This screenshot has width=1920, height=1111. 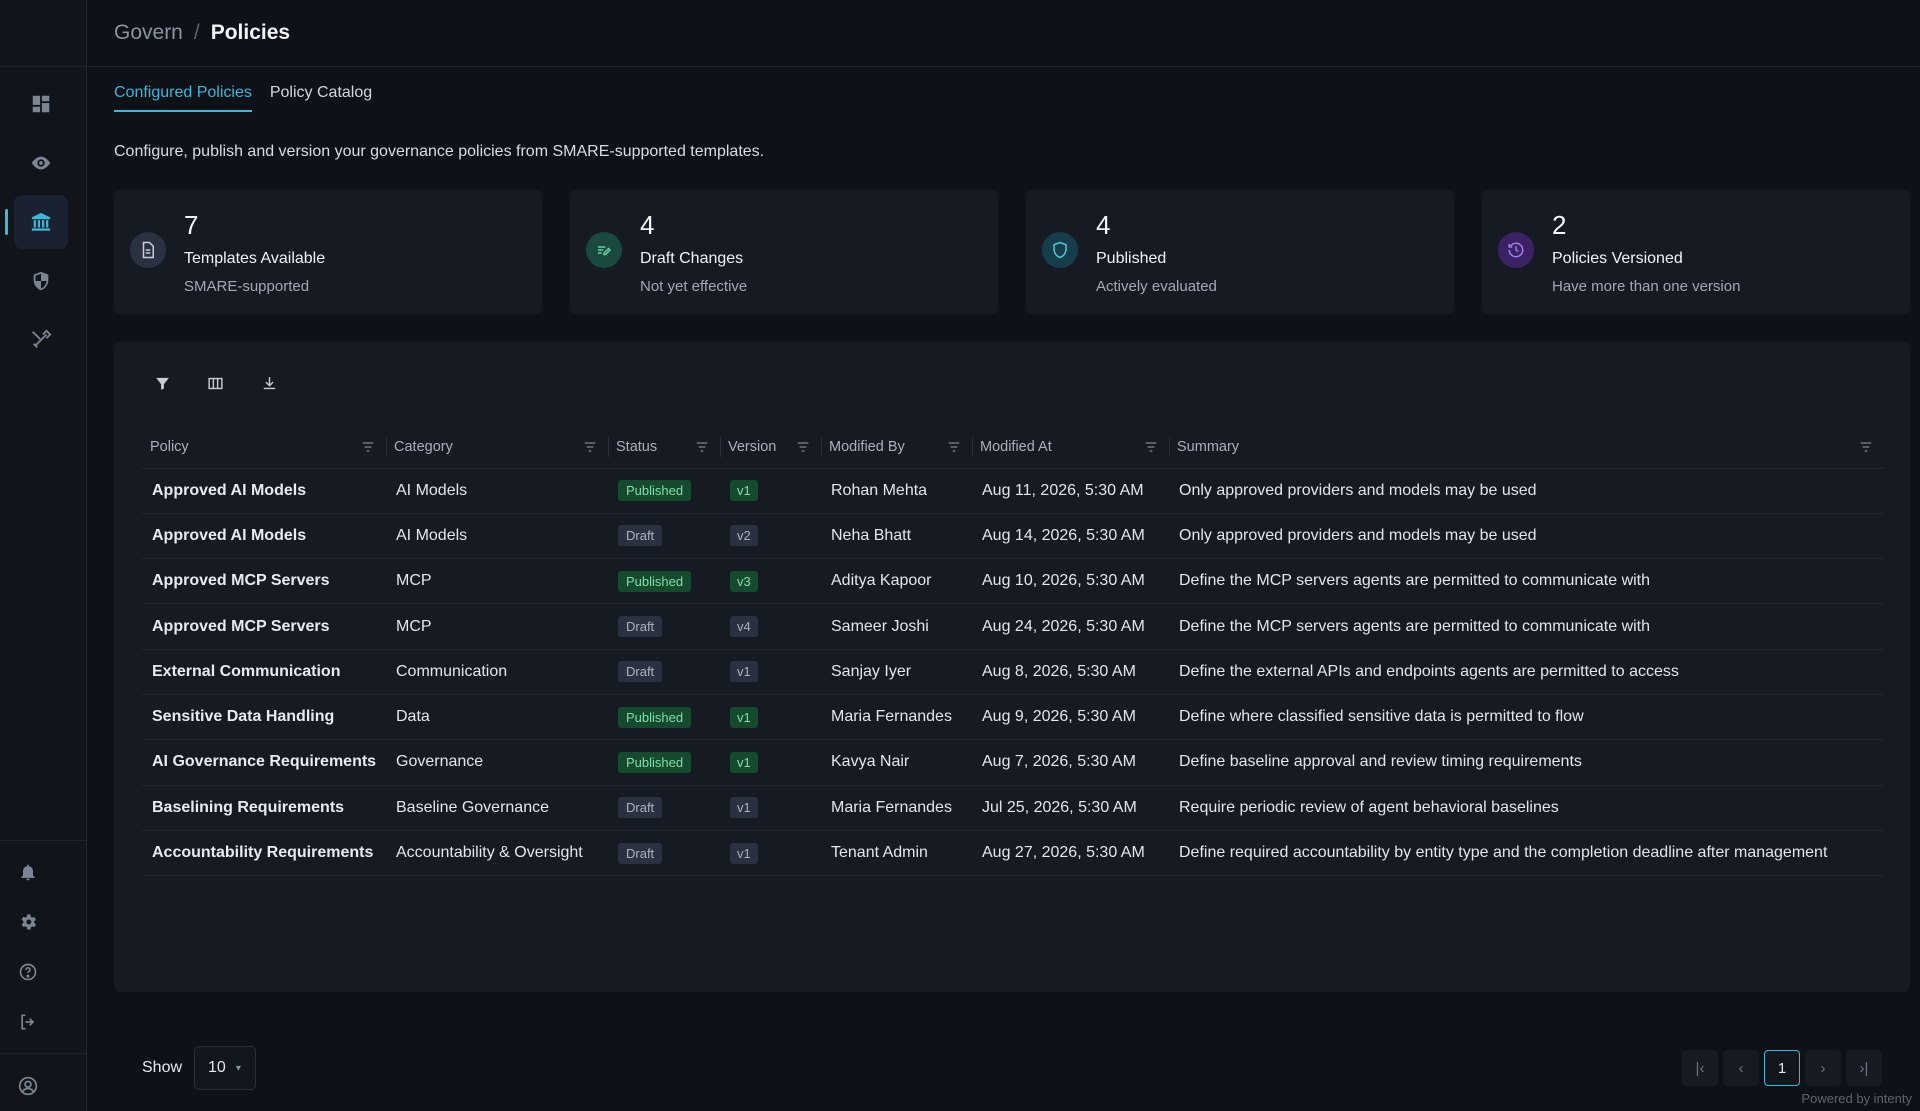 I want to click on cell-modified-at: Aug 10, 2026, 5:30 AM, so click(x=1070, y=581).